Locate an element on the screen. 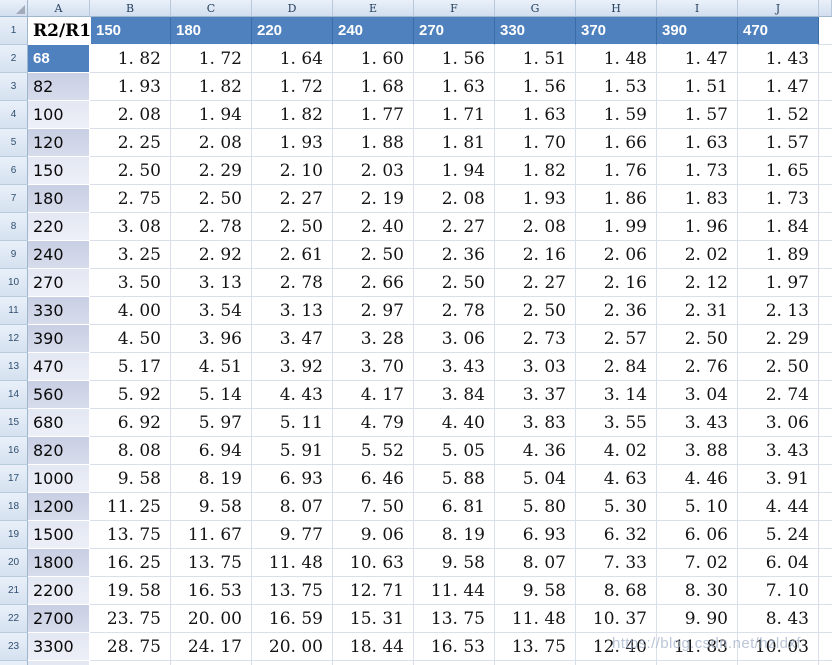  cell: 15. 31 is located at coordinates (373, 619).